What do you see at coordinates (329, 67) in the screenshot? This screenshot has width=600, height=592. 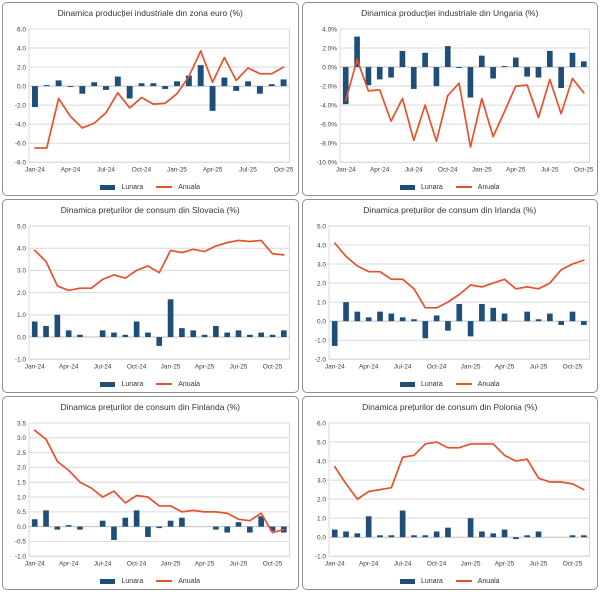 I see `y-tick-label: 0.0%` at bounding box center [329, 67].